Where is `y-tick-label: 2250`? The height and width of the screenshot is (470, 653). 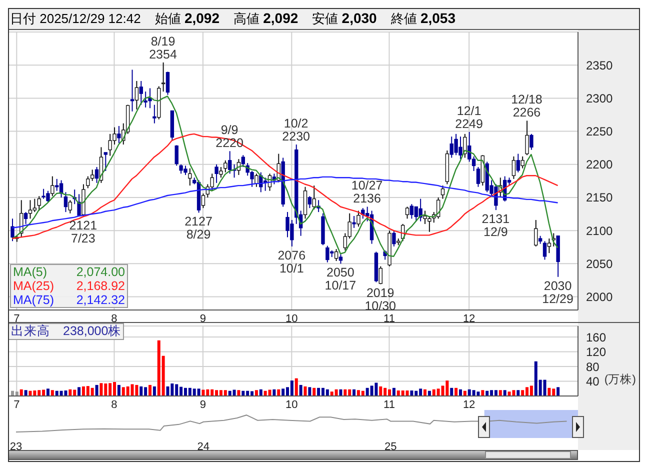 y-tick-label: 2250 is located at coordinates (600, 131).